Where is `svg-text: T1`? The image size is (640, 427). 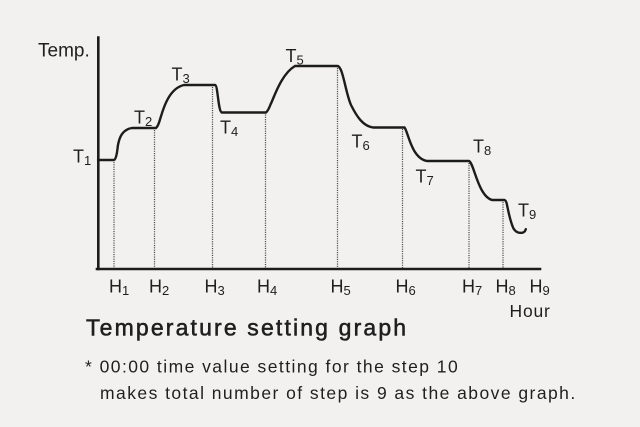
svg-text: T1 is located at coordinates (82, 158).